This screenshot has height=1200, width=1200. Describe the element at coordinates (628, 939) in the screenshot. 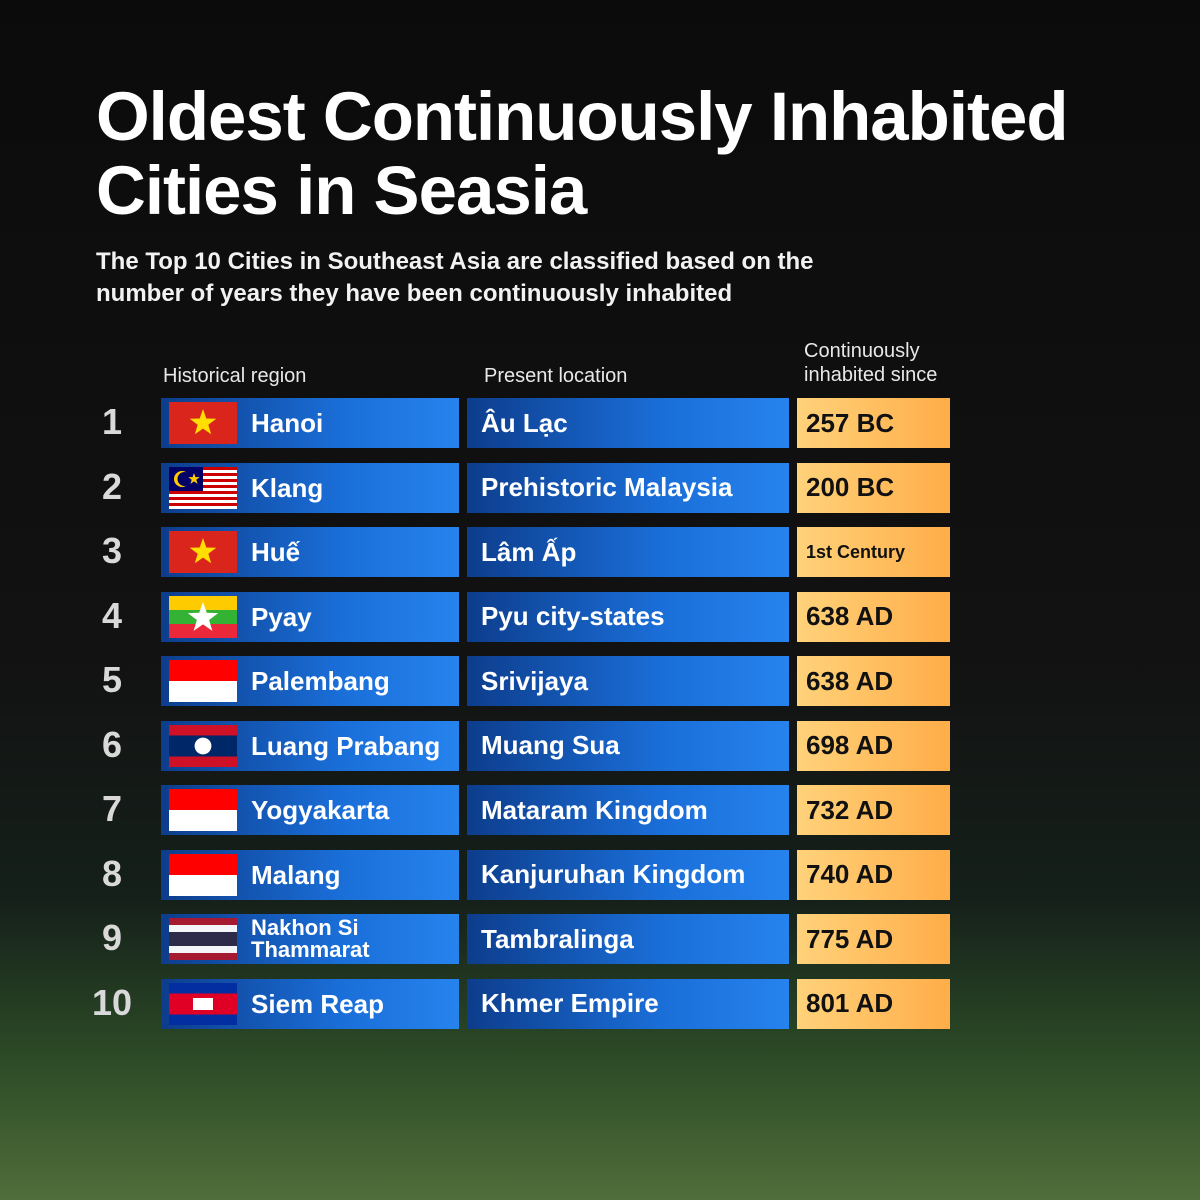

I see `location-cell: Tambralinga` at that location.